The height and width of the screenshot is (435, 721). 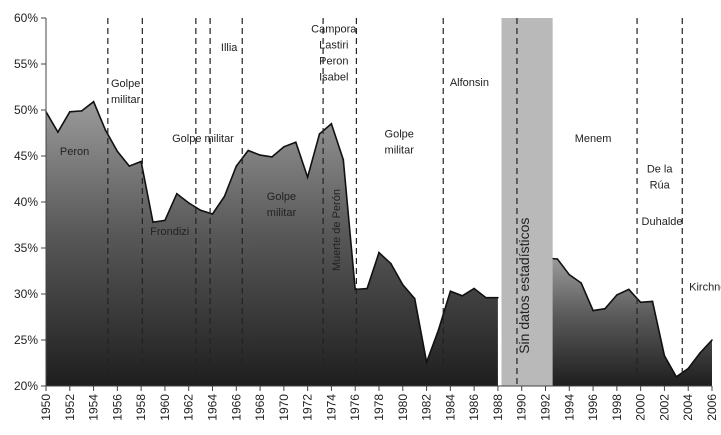 What do you see at coordinates (334, 54) in the screenshot?
I see `annotation-campora: Campora Lastiri Peron Isabel` at bounding box center [334, 54].